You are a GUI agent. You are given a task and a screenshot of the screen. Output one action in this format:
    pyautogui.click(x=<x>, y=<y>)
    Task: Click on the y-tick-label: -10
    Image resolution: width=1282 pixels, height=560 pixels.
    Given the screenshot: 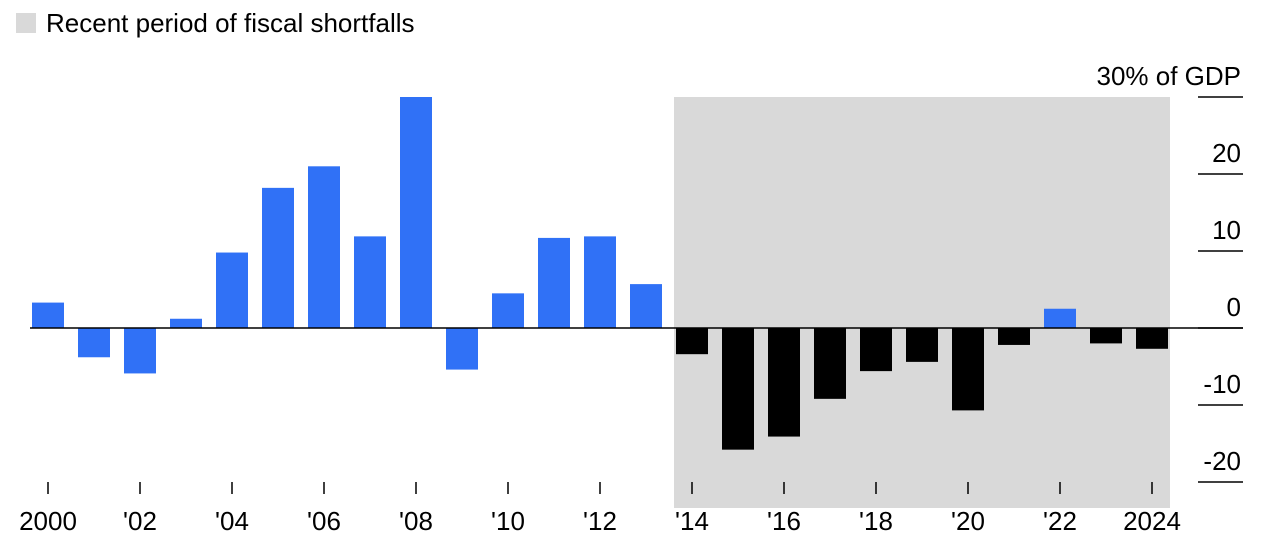 What is the action you would take?
    pyautogui.click(x=1222, y=384)
    